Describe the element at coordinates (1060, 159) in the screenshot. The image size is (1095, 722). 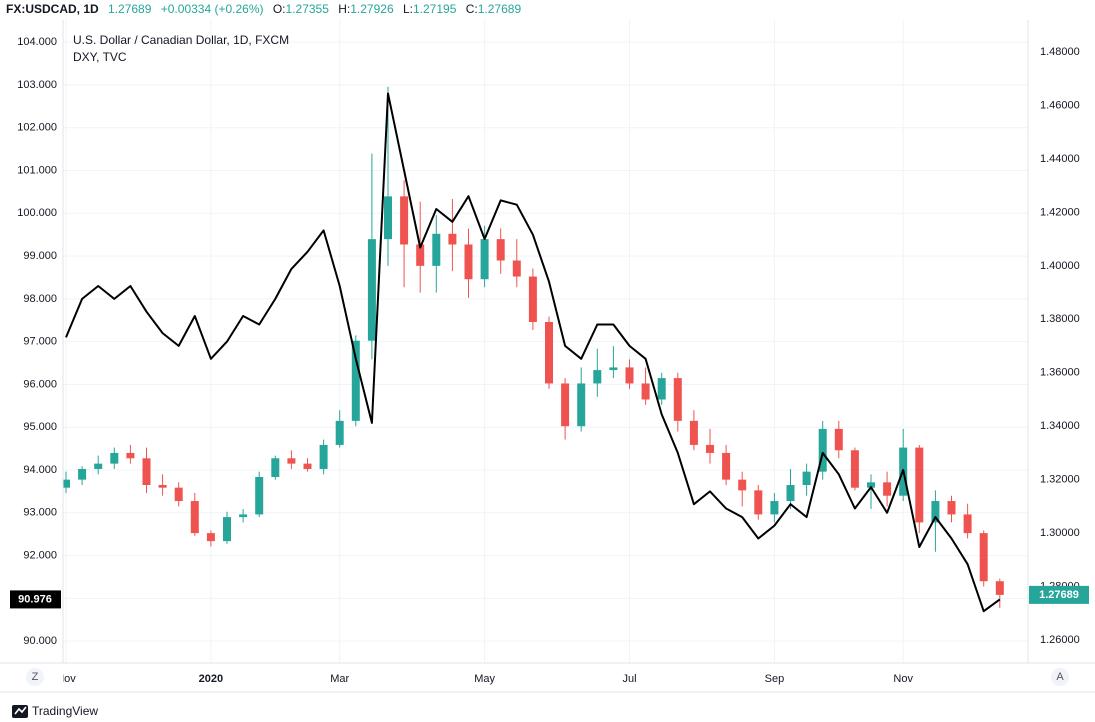
I see `y2-tick-label: 1.44000` at that location.